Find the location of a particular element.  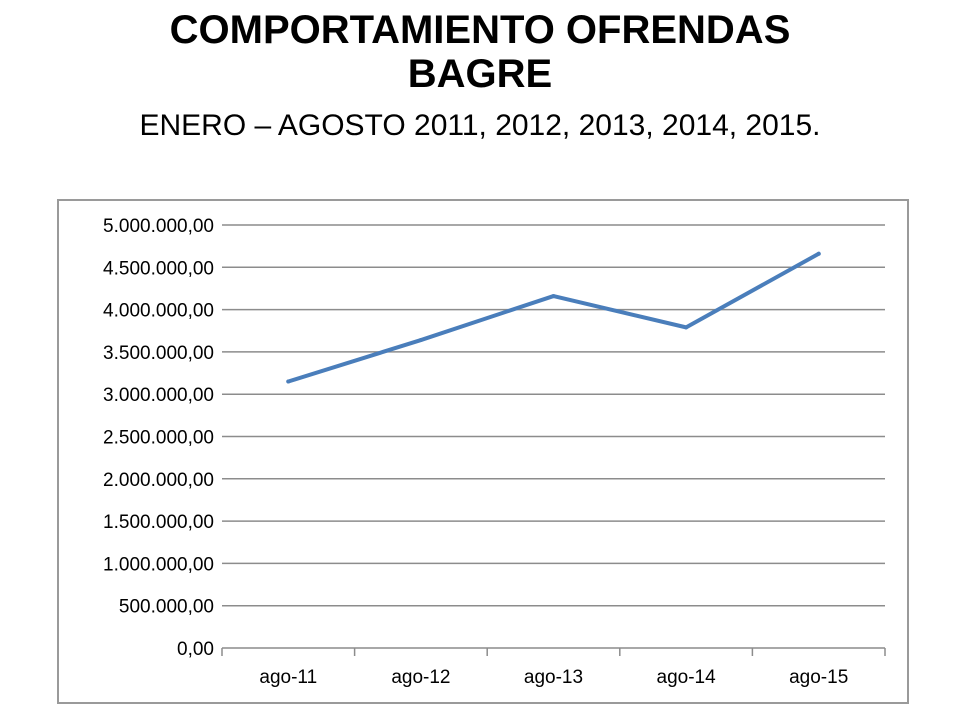

y-tick-label: 5.000.000,00 is located at coordinates (158, 226).